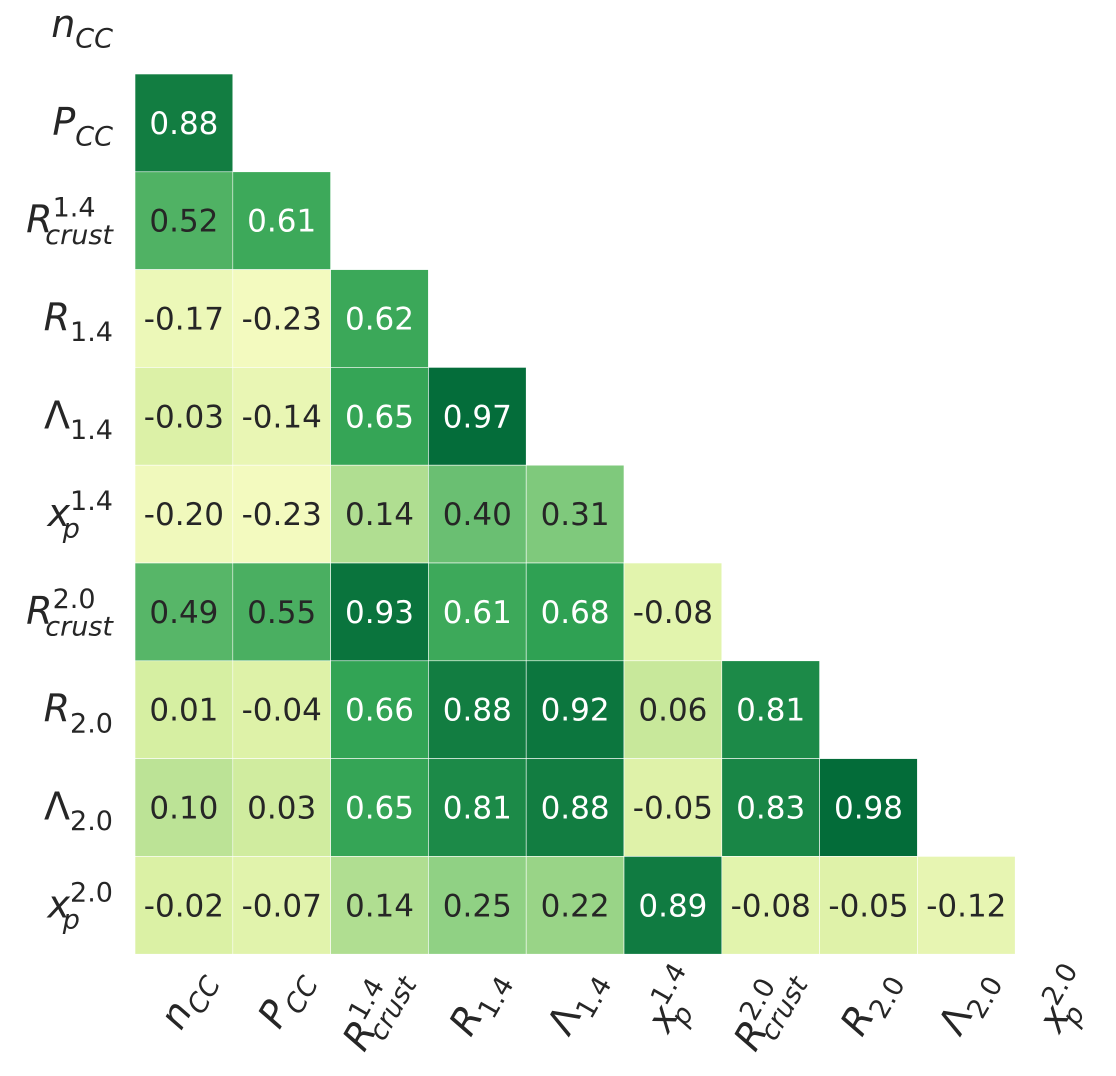 This screenshot has height=1076, width=1116. Describe the element at coordinates (184, 515) in the screenshot. I see `cell-value-label: -0.20` at that location.